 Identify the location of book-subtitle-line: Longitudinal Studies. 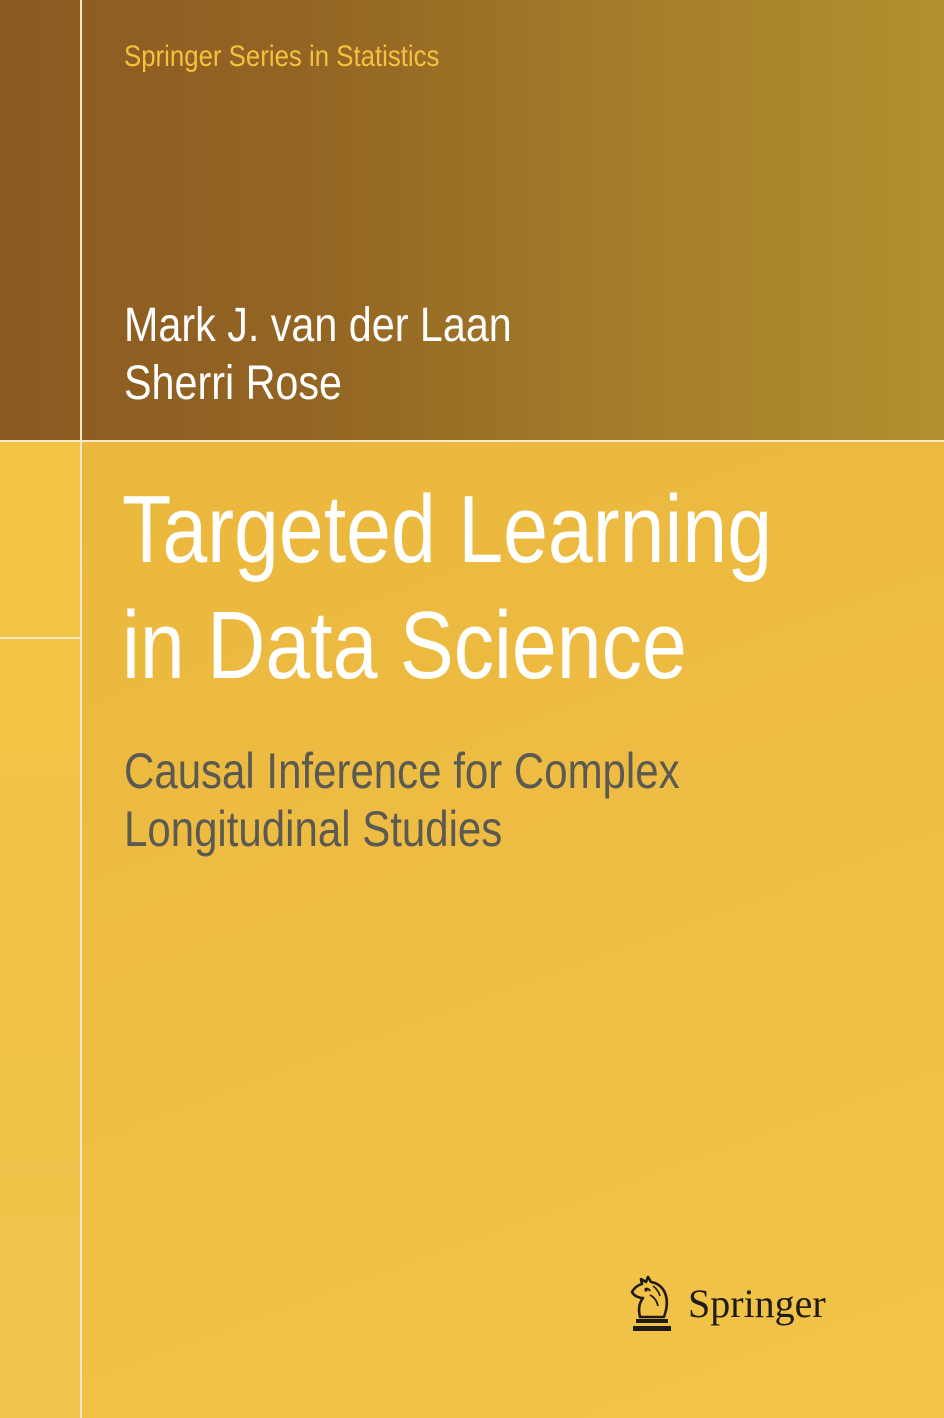
(313, 829).